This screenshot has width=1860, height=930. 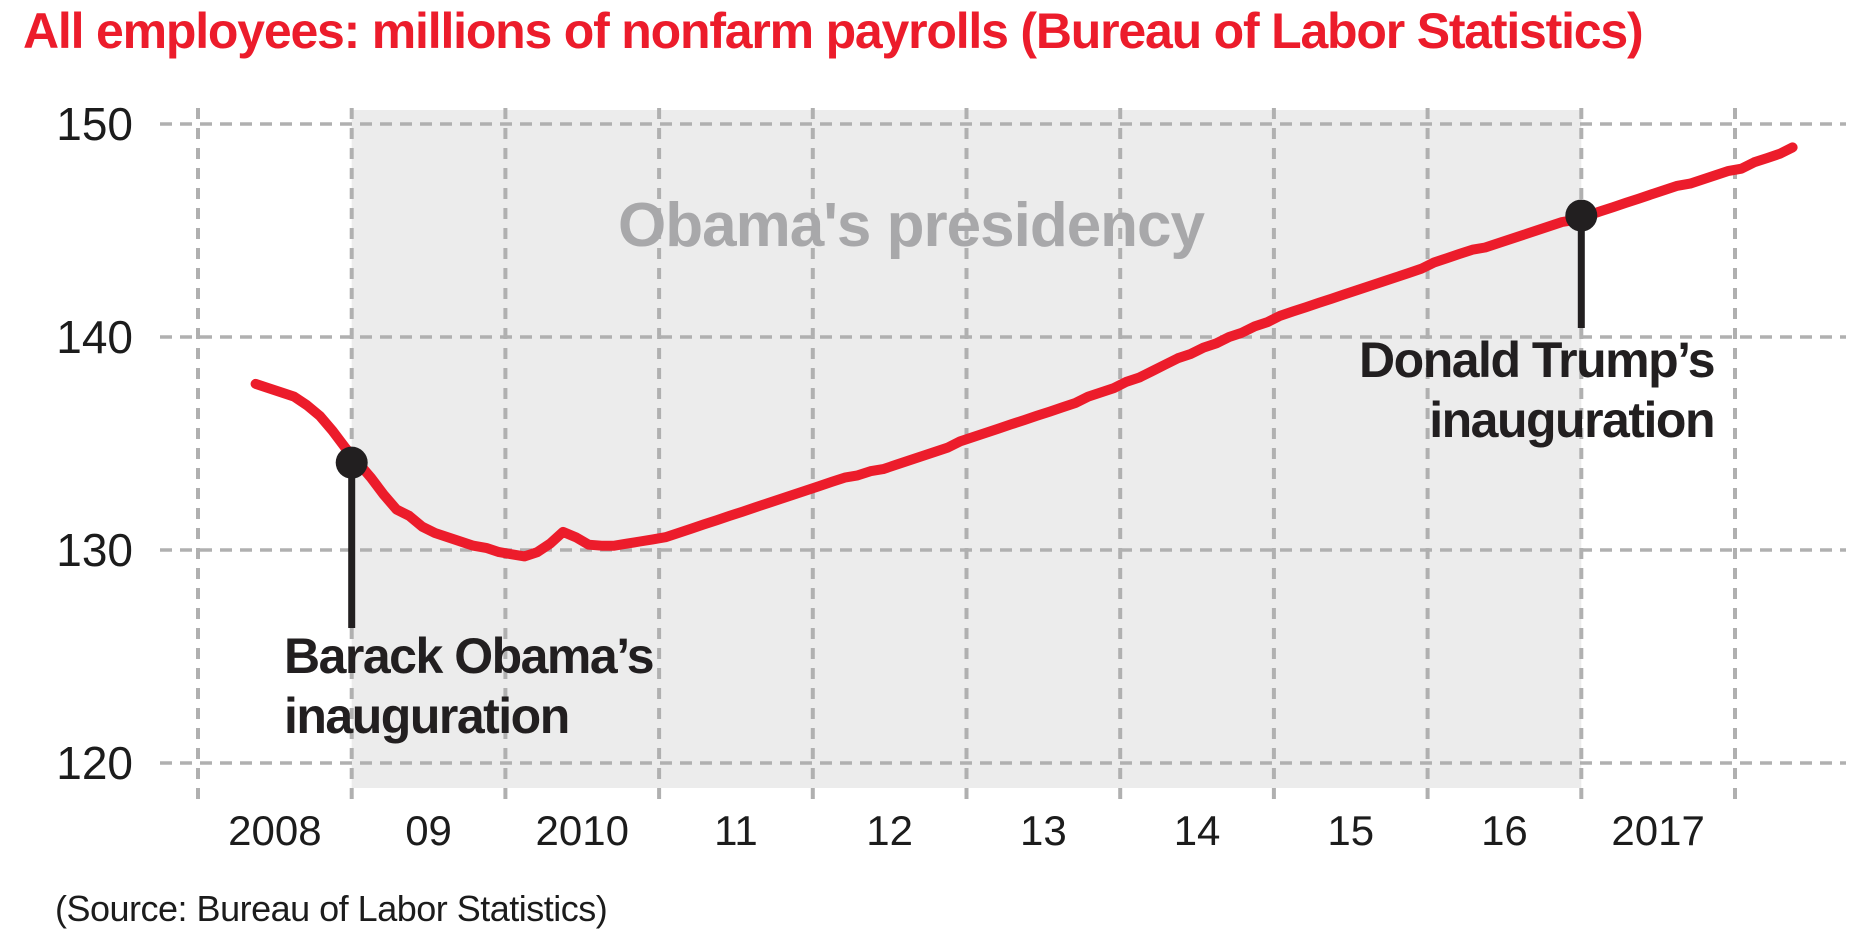 I want to click on obama-inauguration-dot, so click(x=351, y=462).